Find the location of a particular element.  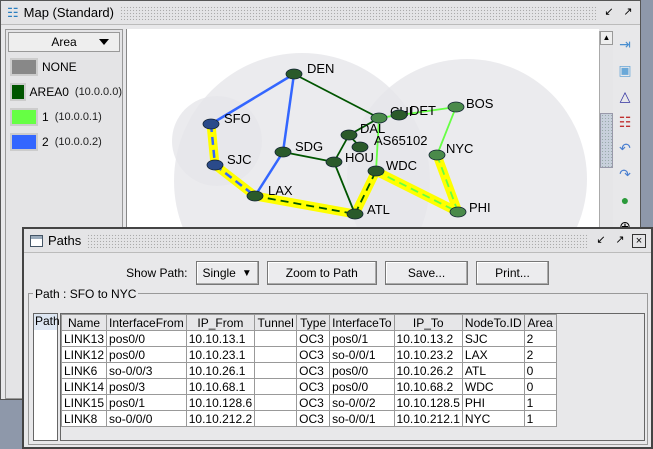

link-SFO-DEN is located at coordinates (252, 99).